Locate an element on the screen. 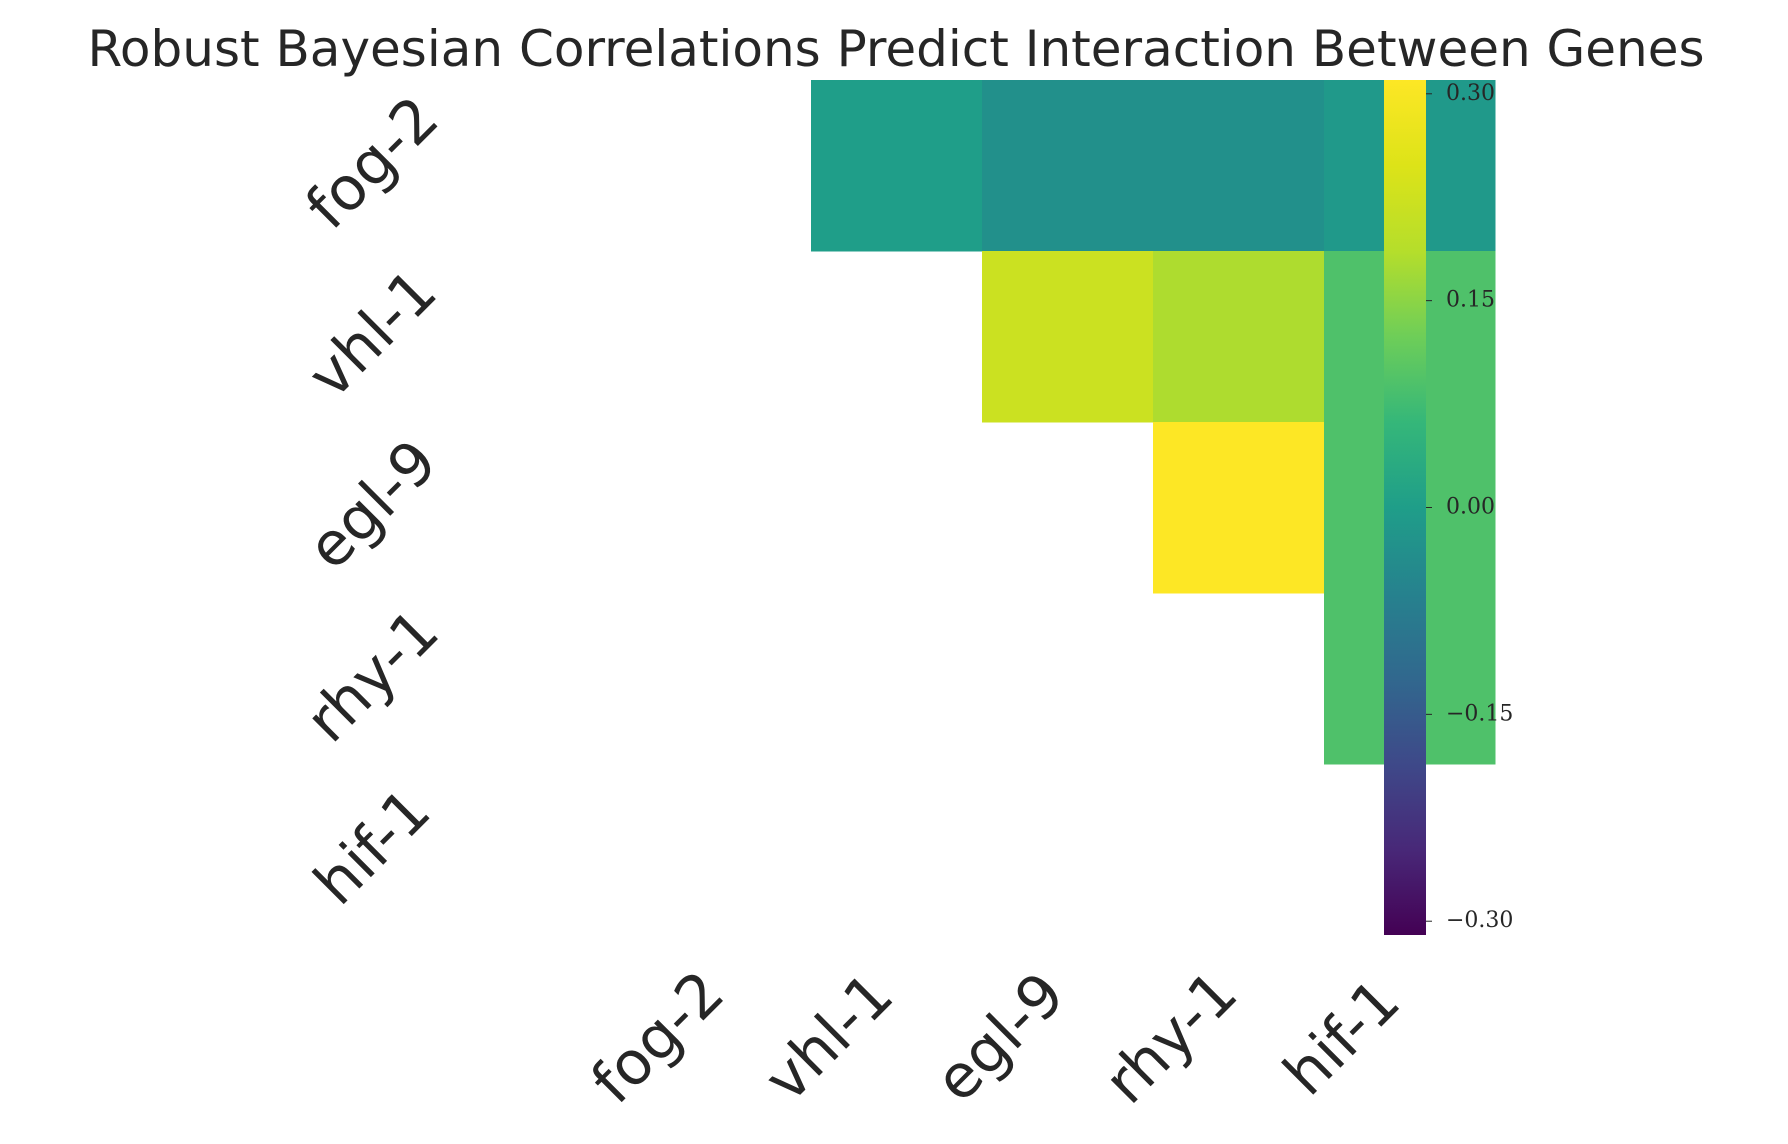  column-label-vhl-1: vhl-1 is located at coordinates (829, 1038).